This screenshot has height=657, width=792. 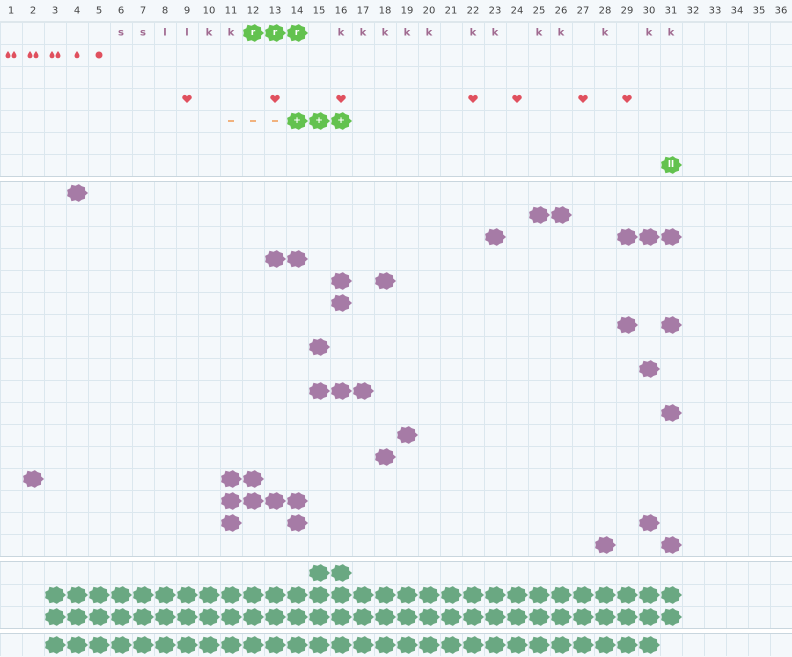 I want to click on day-label: 31, so click(x=671, y=11).